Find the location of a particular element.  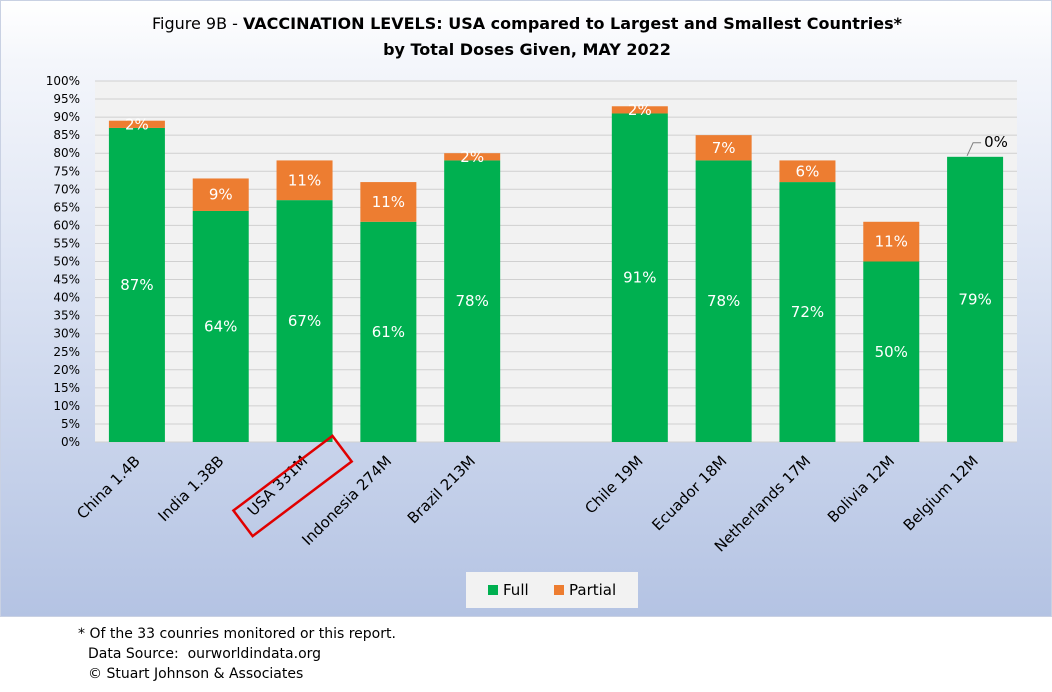

y-tick-label: 90% is located at coordinates (66, 117).